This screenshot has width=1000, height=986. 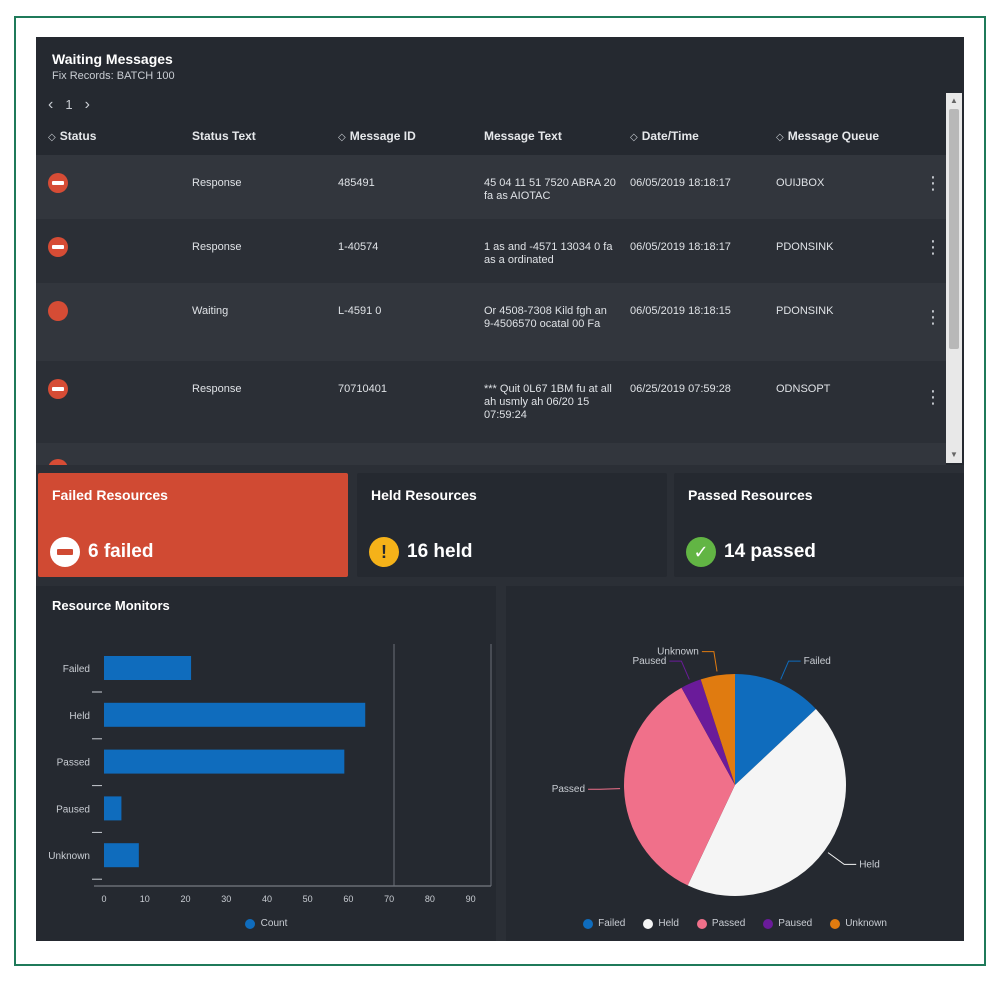 What do you see at coordinates (680, 311) in the screenshot?
I see `datetime: 06/05/2019 18:18:15` at bounding box center [680, 311].